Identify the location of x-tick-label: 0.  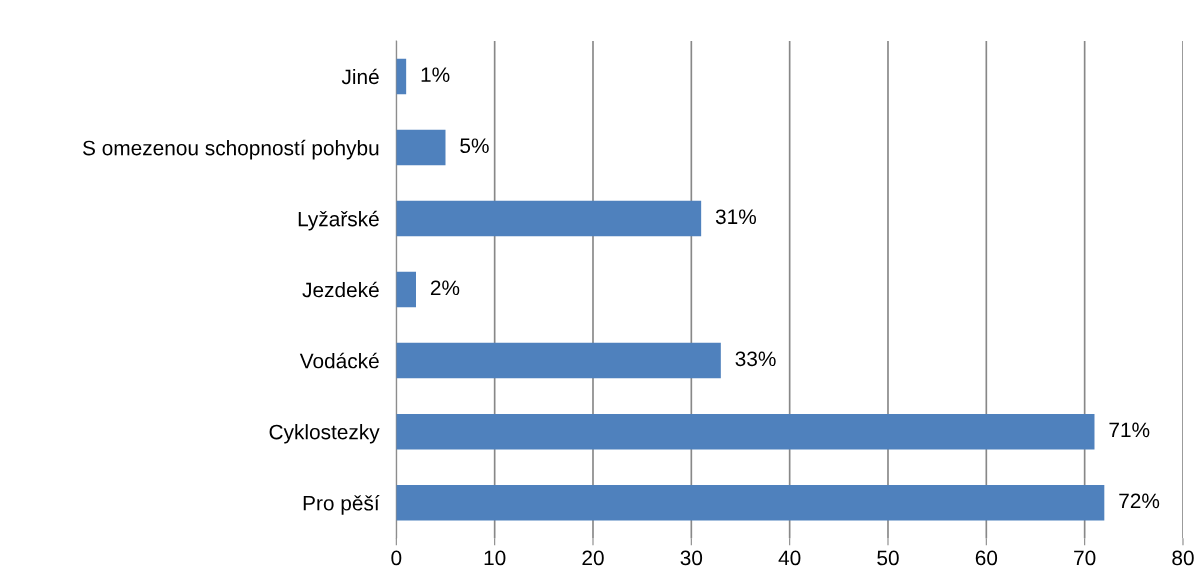
(396, 558).